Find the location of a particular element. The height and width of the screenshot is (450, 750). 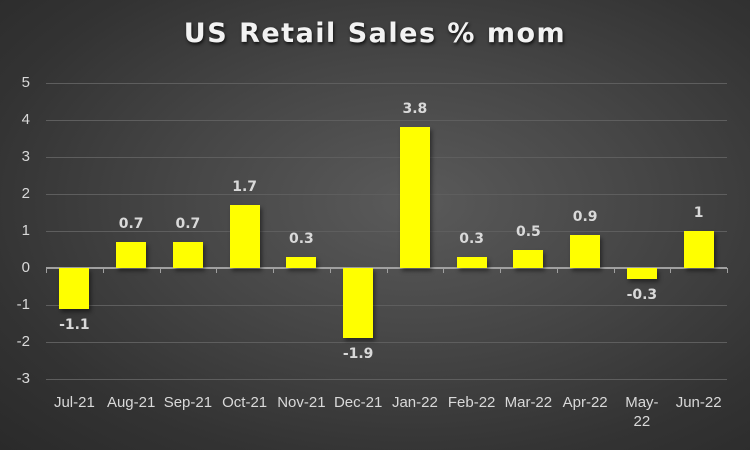

data-label: 0.9 is located at coordinates (585, 216).